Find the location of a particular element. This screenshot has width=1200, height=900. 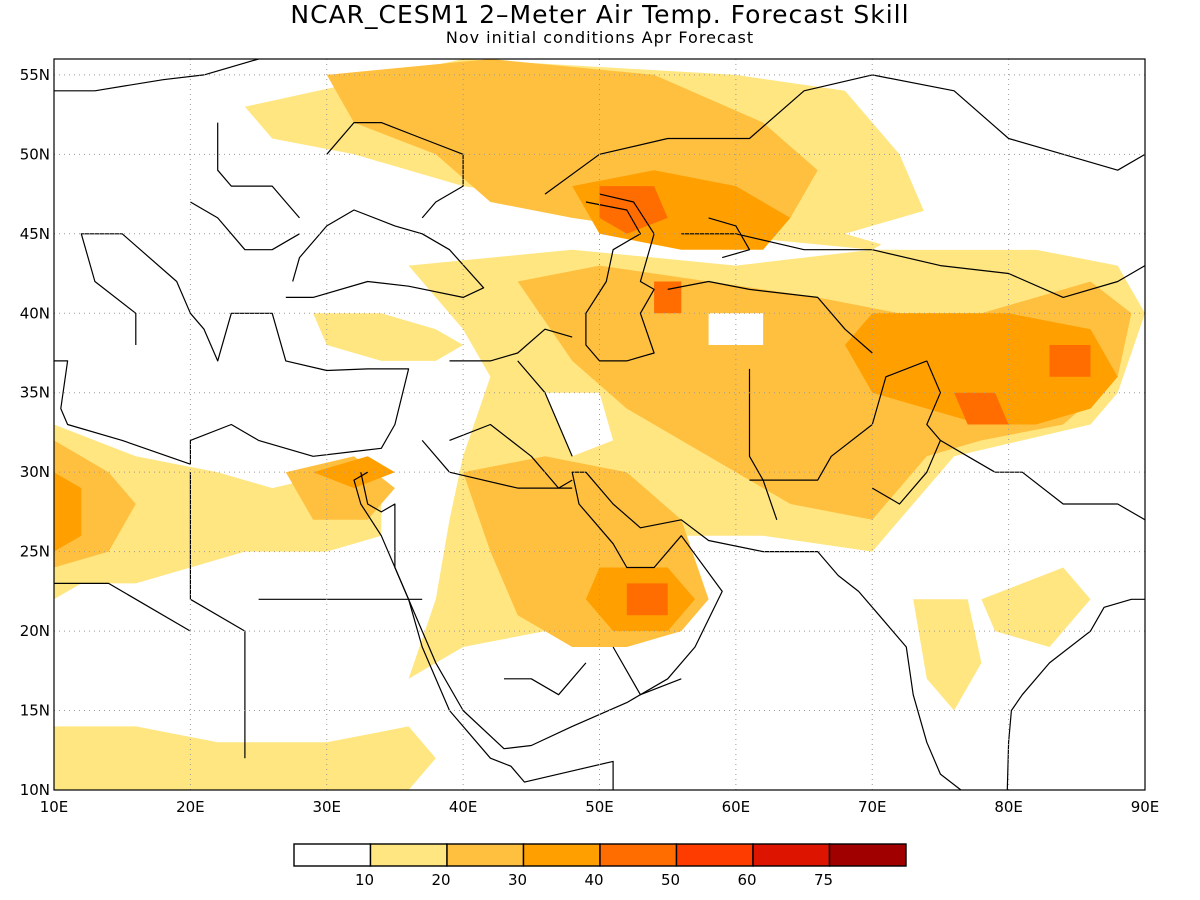

colorbar-label-60: 60 is located at coordinates (746, 880).